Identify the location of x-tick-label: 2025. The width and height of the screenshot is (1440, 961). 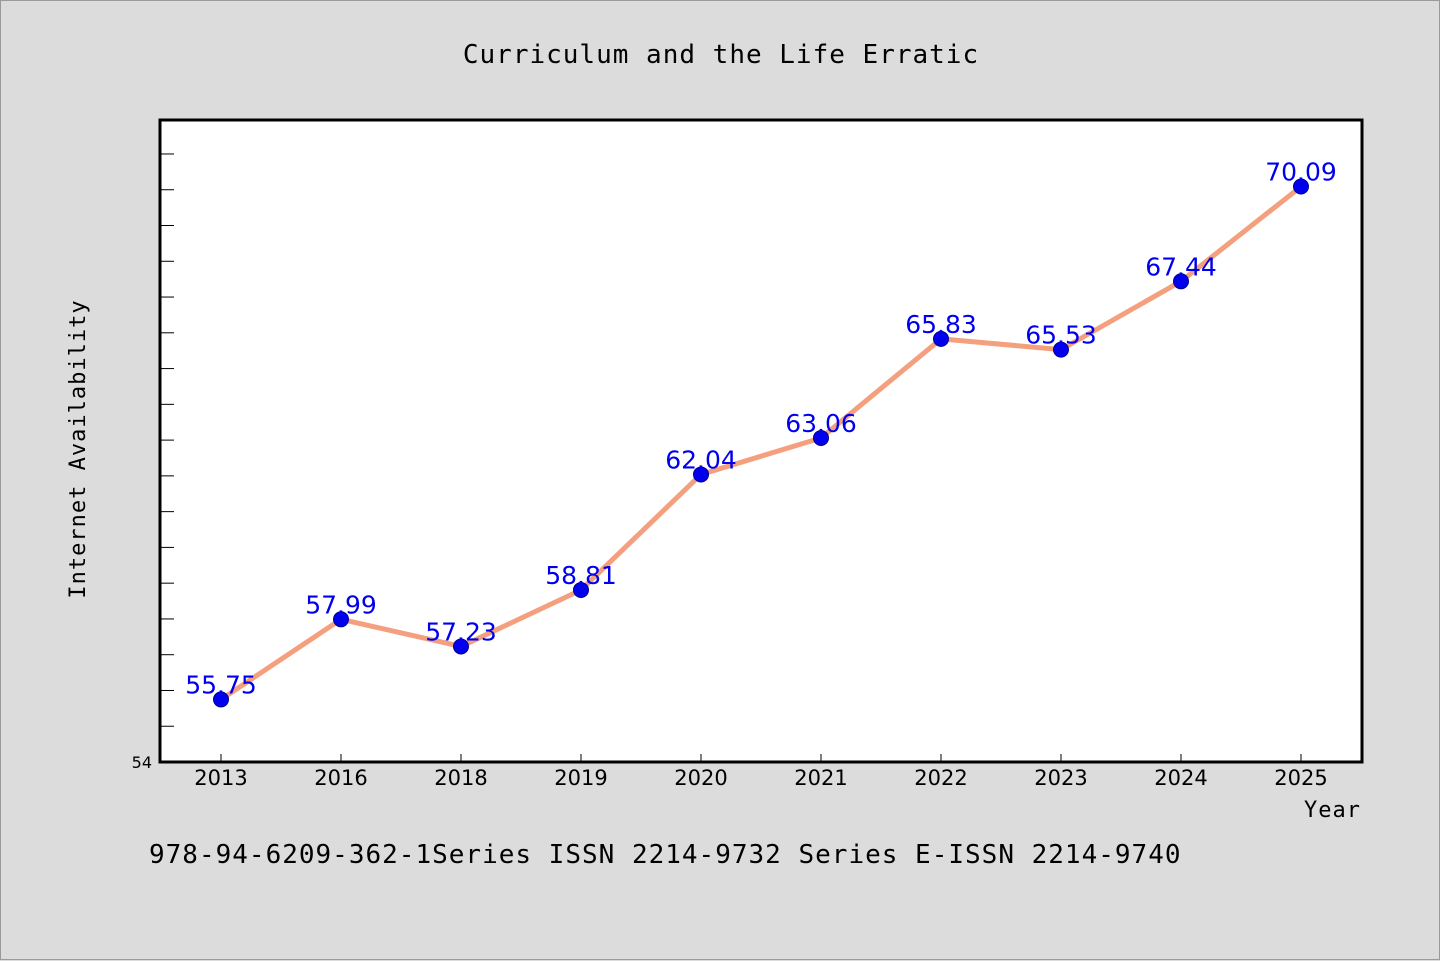
(1300, 778).